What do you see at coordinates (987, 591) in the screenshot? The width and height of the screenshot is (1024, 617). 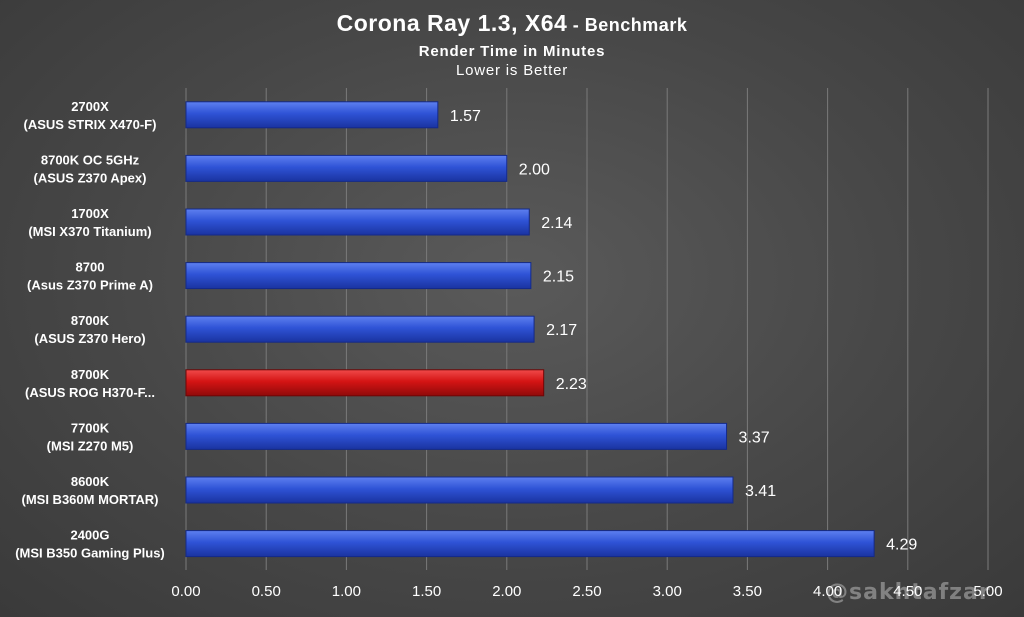 I see `x-tick-label: 5.00` at bounding box center [987, 591].